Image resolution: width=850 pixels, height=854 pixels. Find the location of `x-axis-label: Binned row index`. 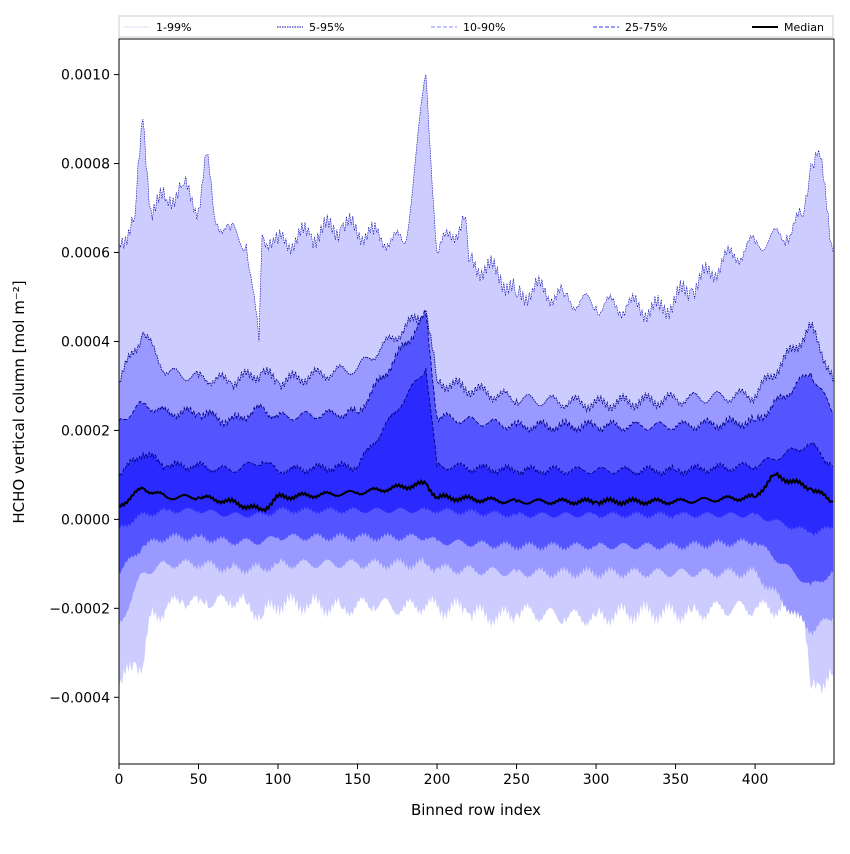

x-axis-label: Binned row index is located at coordinates (476, 810).